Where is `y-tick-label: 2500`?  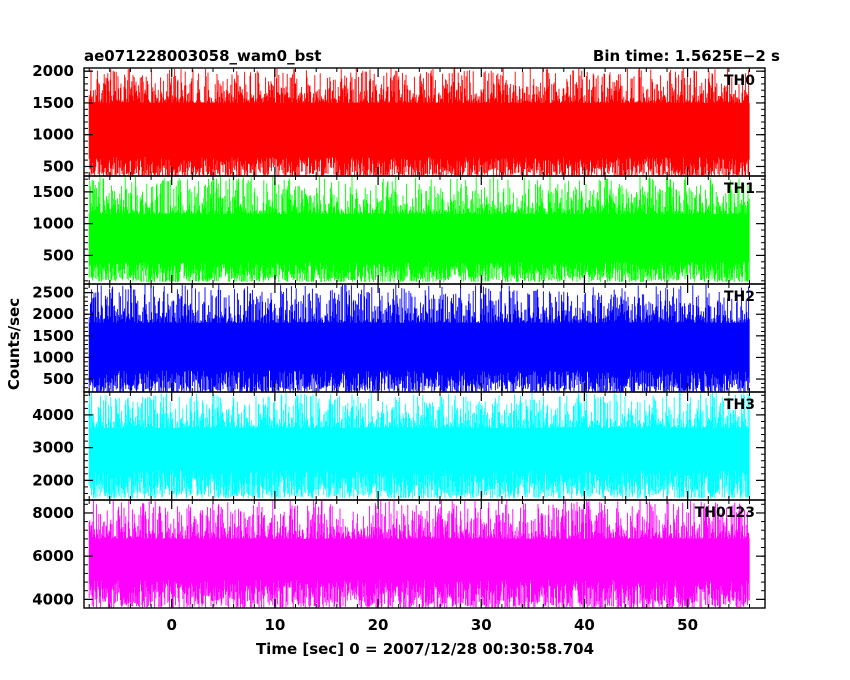
y-tick-label: 2500 is located at coordinates (53, 293).